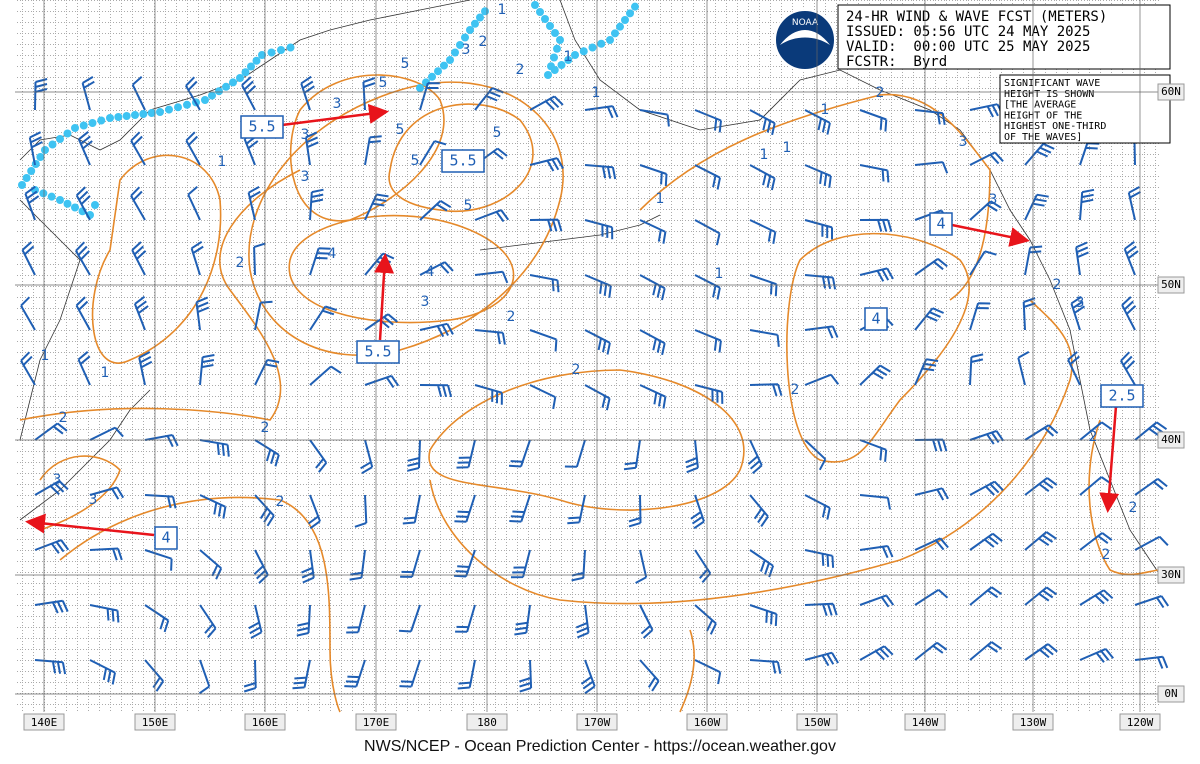 This screenshot has height=764, width=1200. I want to click on contour-label: 4, so click(430, 272).